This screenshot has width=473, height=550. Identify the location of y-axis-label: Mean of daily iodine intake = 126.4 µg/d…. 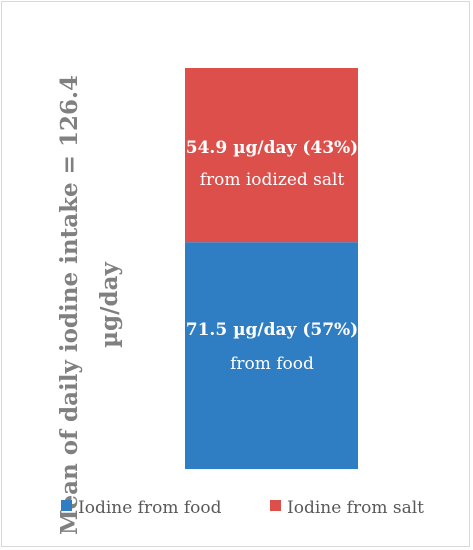
(89, 305).